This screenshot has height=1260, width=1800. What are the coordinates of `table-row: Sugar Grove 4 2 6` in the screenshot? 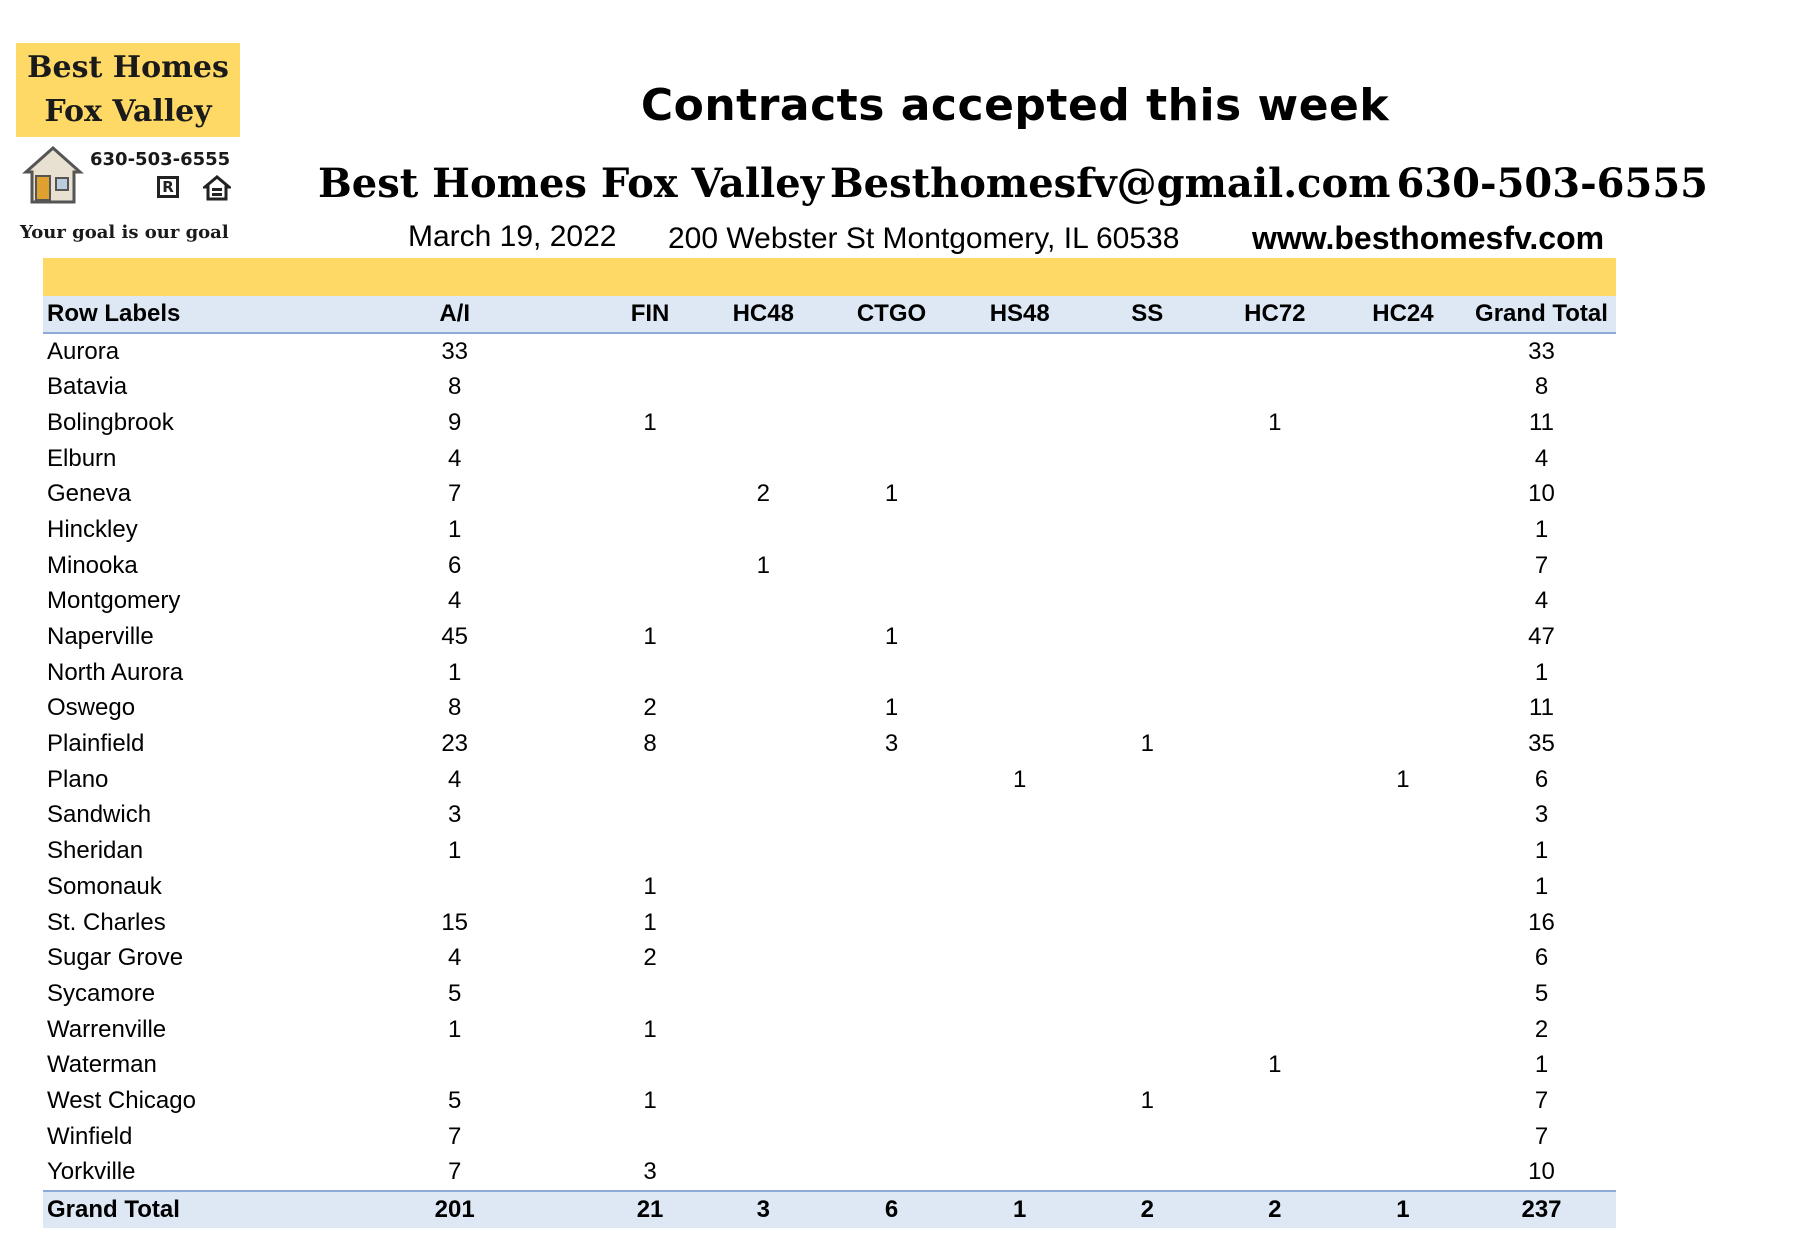 It's located at (829, 958).